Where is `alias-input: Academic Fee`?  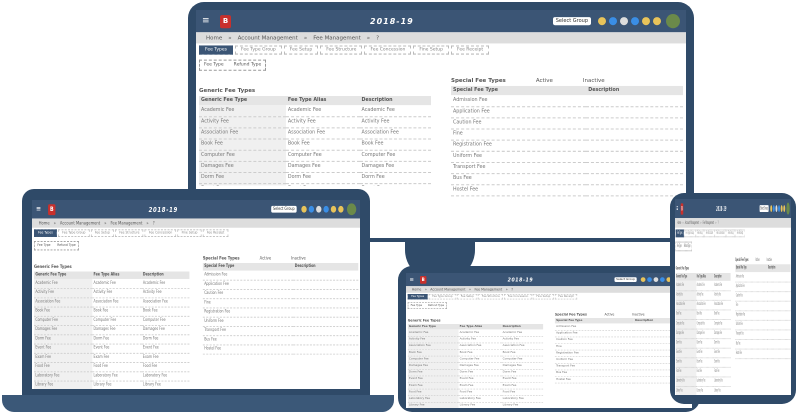 alias-input: Academic Fee is located at coordinates (480, 333).